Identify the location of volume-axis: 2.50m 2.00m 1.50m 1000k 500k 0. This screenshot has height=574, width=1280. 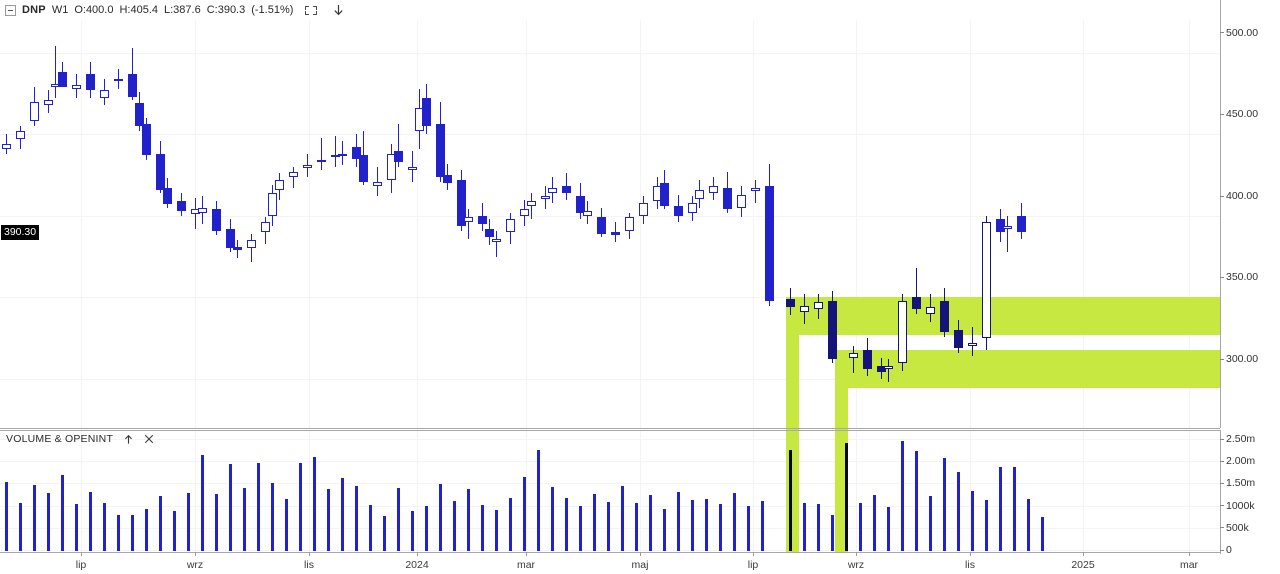
(1250, 493).